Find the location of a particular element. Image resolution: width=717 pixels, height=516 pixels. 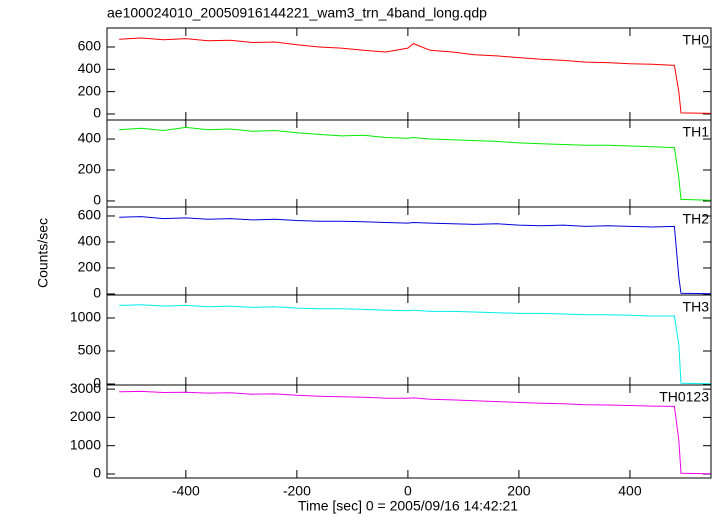

y-tick-label: 500 is located at coordinates (90, 350).